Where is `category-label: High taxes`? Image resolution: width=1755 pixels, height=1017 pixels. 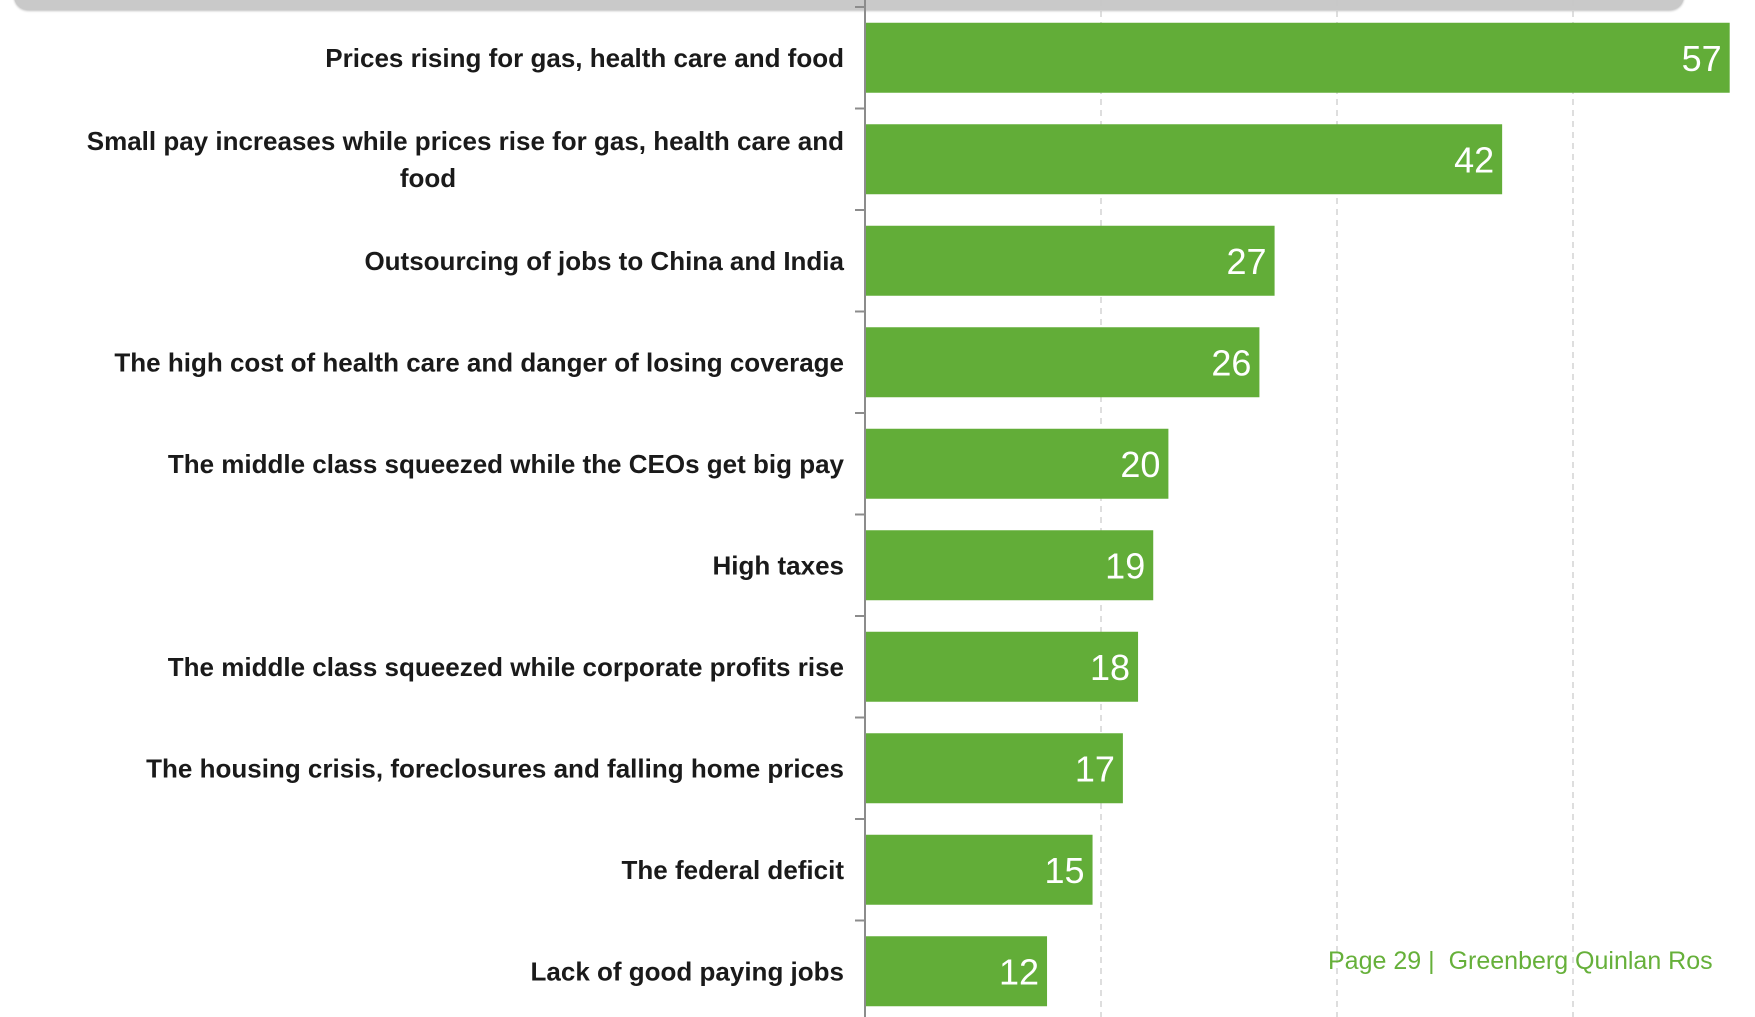 category-label: High taxes is located at coordinates (779, 565).